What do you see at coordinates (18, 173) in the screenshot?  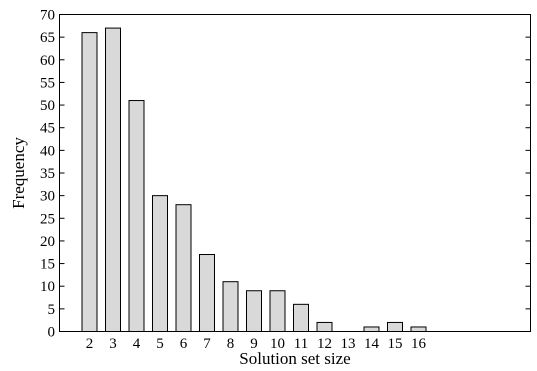 I see `y-axis-title: Frequency` at bounding box center [18, 173].